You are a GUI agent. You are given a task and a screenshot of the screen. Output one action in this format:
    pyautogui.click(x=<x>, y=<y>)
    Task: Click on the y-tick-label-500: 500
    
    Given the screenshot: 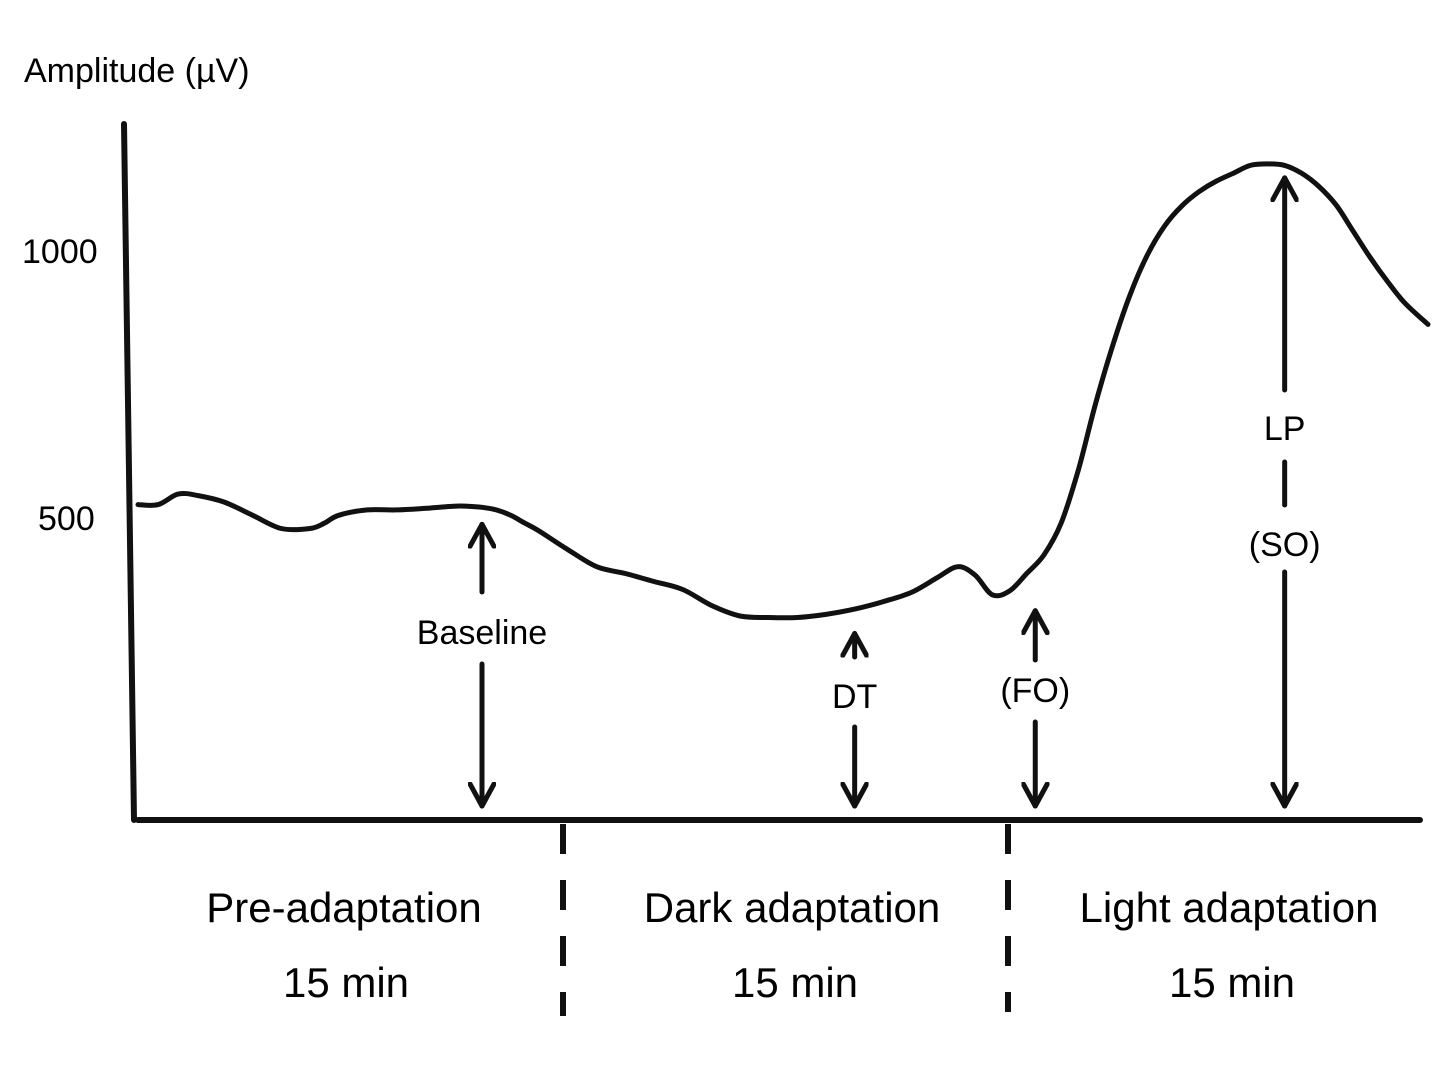 What is the action you would take?
    pyautogui.click(x=66, y=519)
    